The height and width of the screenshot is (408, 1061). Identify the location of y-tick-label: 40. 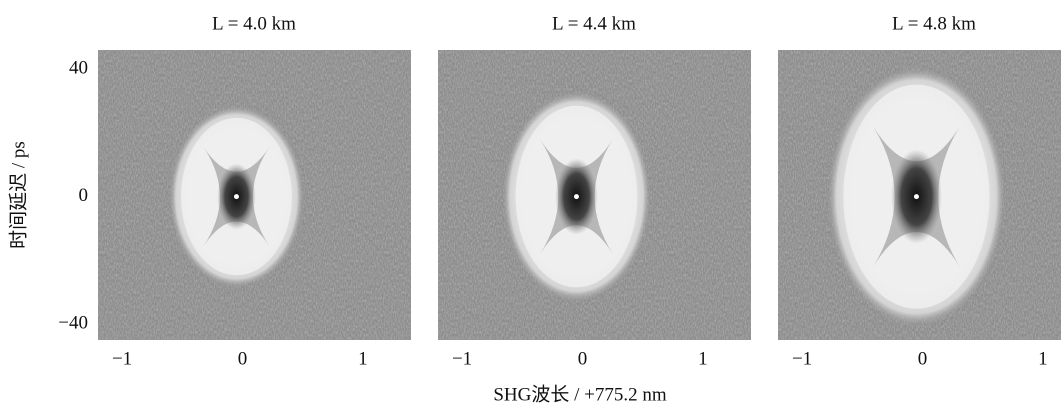
(78, 67).